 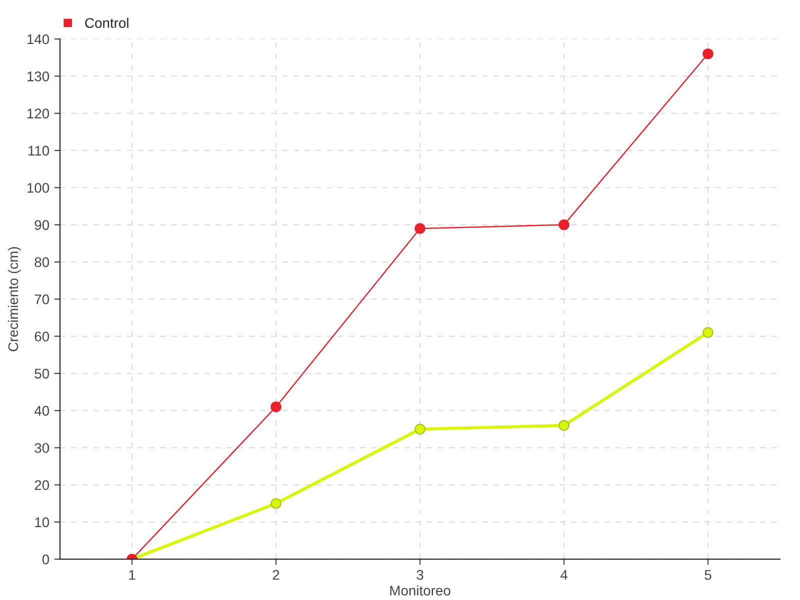 What do you see at coordinates (38, 187) in the screenshot?
I see `y-tick-label: 100` at bounding box center [38, 187].